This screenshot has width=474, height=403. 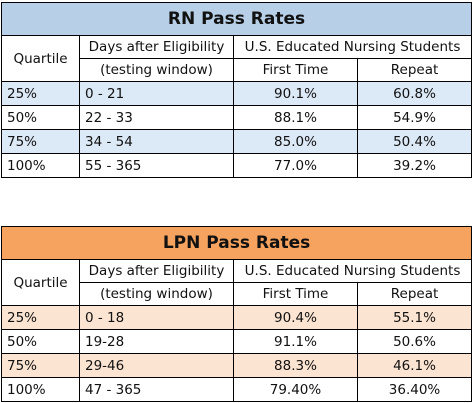 I want to click on table-cell: 39.2%, so click(x=414, y=165).